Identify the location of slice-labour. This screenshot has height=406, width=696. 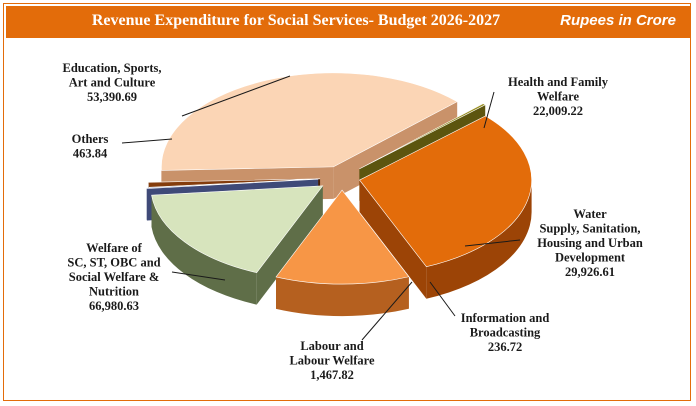
(234, 183).